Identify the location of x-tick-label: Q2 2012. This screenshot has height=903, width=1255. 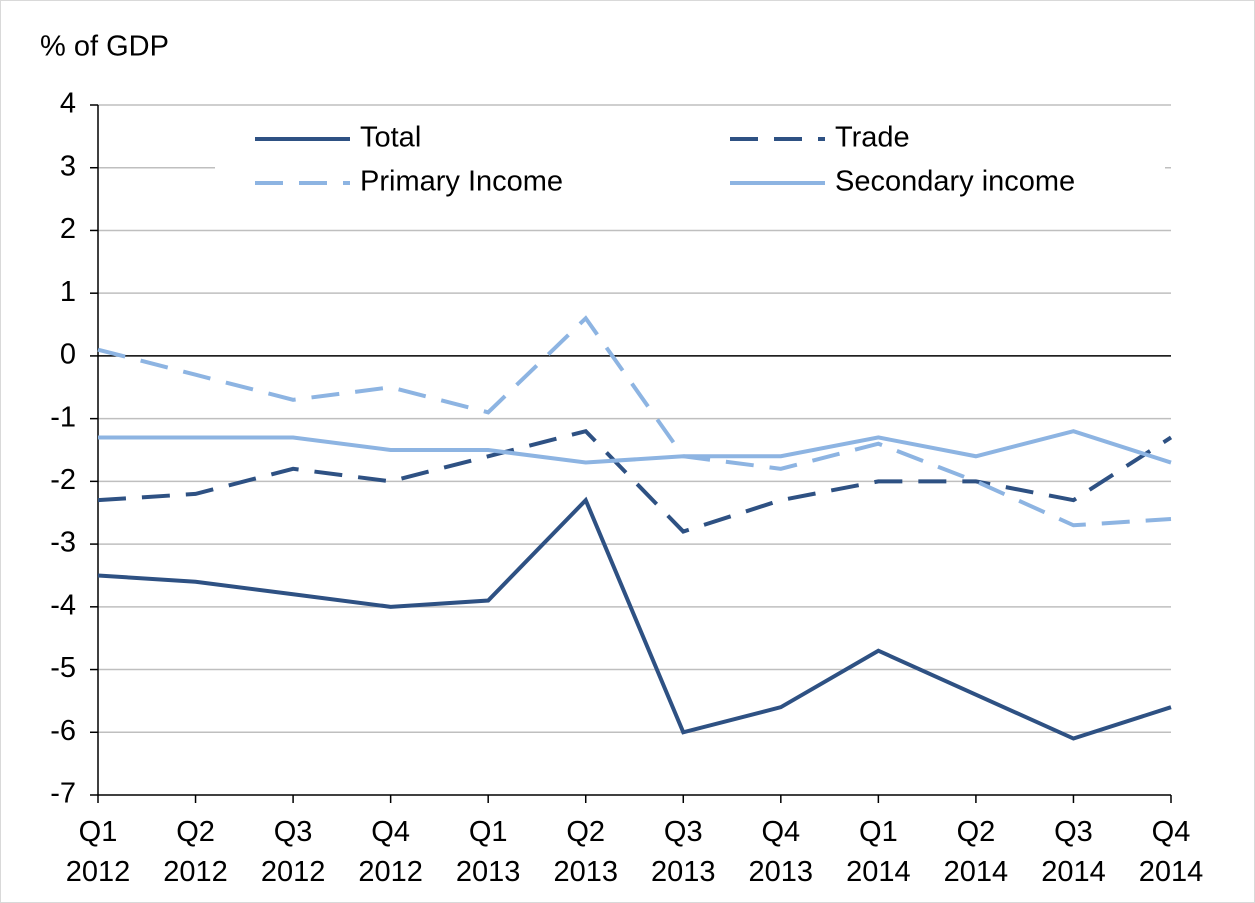
(195, 852).